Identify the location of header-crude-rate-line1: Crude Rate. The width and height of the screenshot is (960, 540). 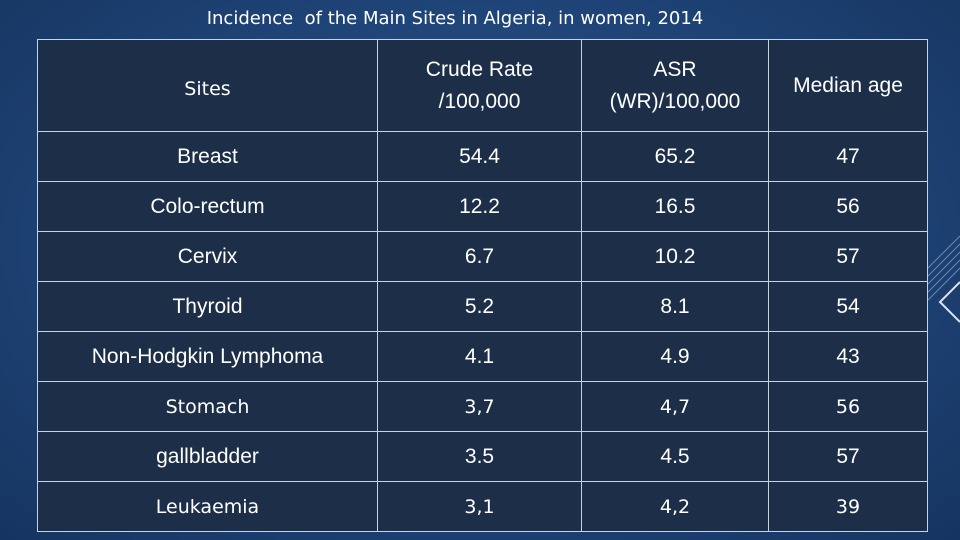
(479, 69).